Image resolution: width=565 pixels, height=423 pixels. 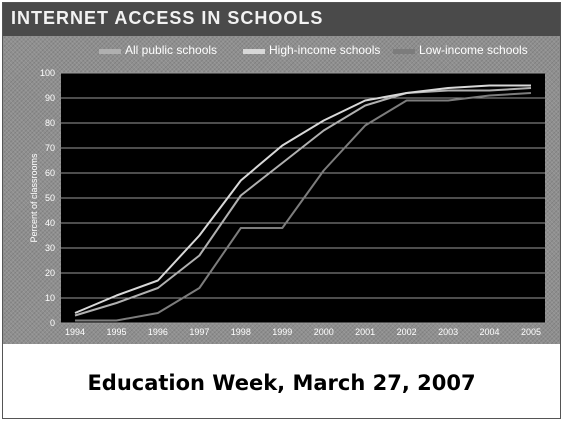 I want to click on legend-swatch-all, so click(x=110, y=51).